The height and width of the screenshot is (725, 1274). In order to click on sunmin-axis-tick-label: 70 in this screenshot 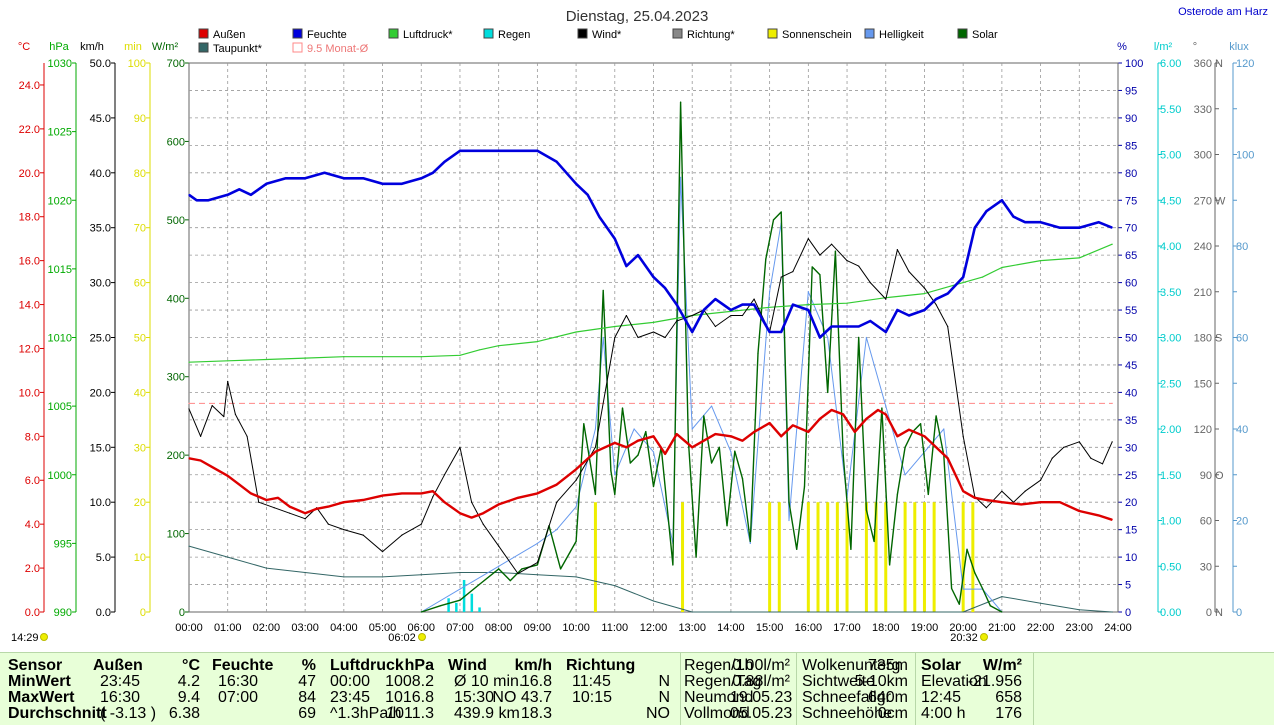, I will do `click(140, 229)`.